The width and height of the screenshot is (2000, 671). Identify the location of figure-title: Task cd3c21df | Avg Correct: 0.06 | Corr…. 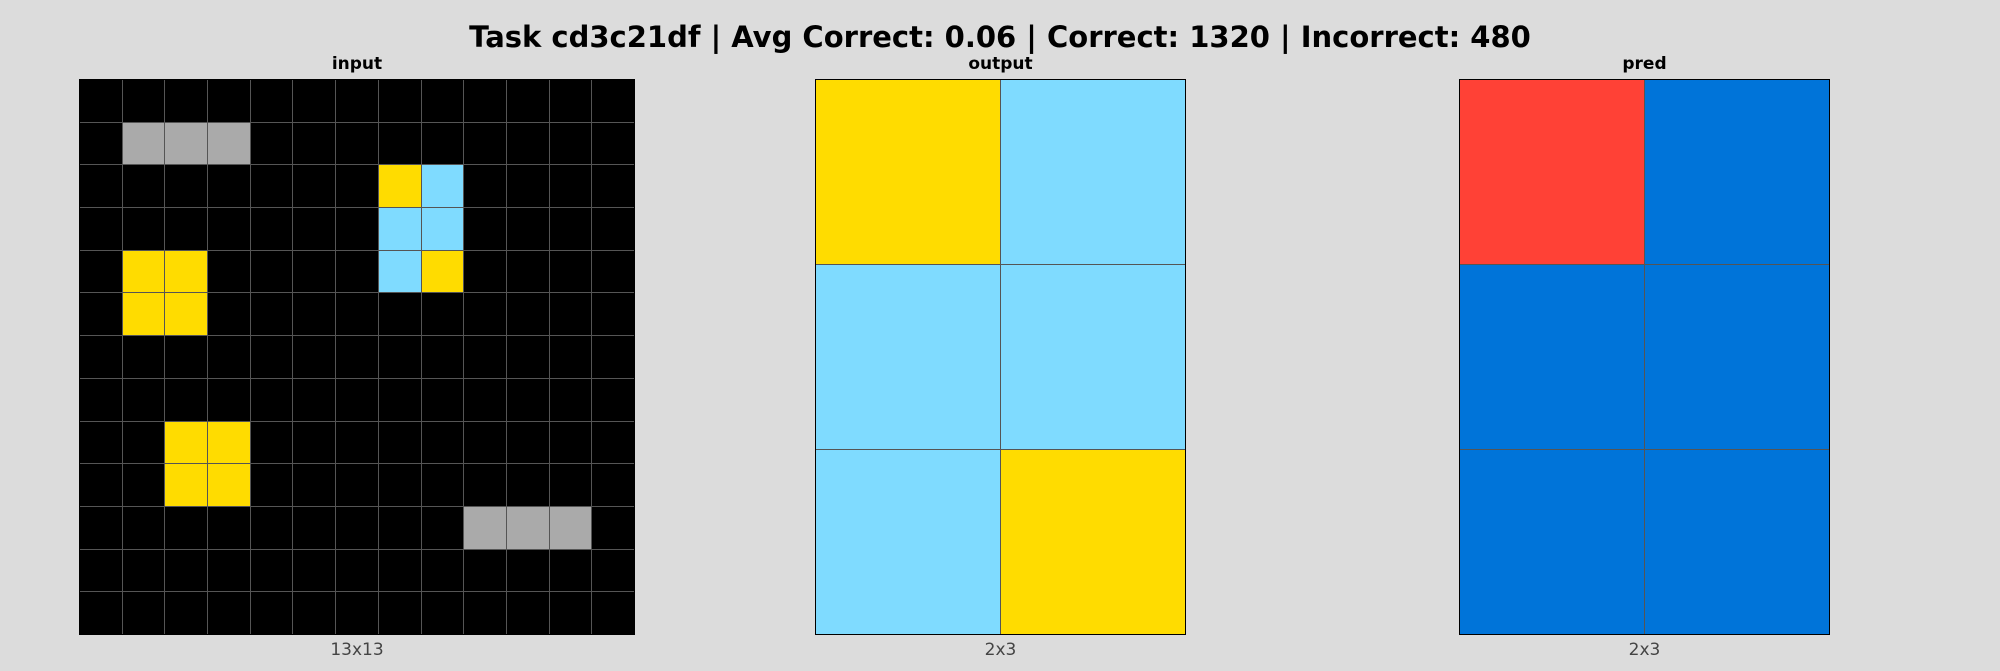
(1000, 37).